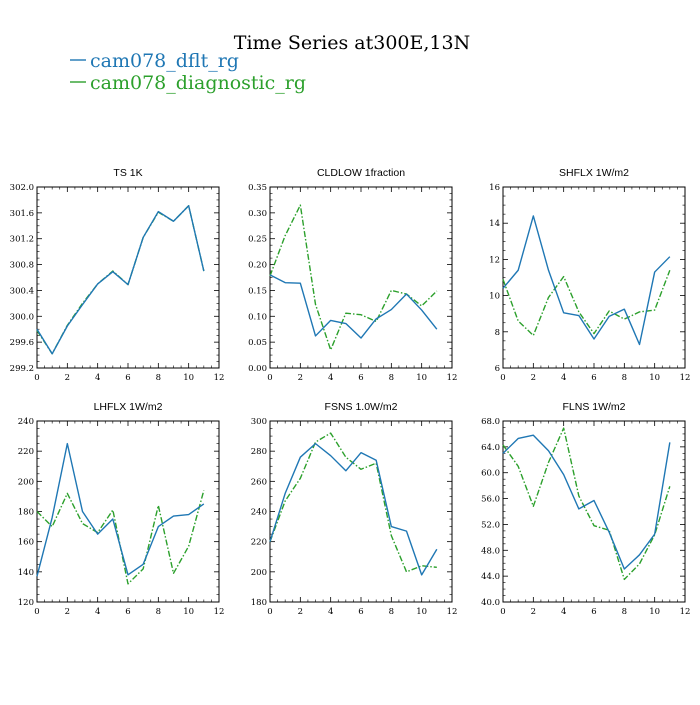 This screenshot has height=705, width=700. Describe the element at coordinates (497, 369) in the screenshot. I see `y-tick-label: 6` at that location.